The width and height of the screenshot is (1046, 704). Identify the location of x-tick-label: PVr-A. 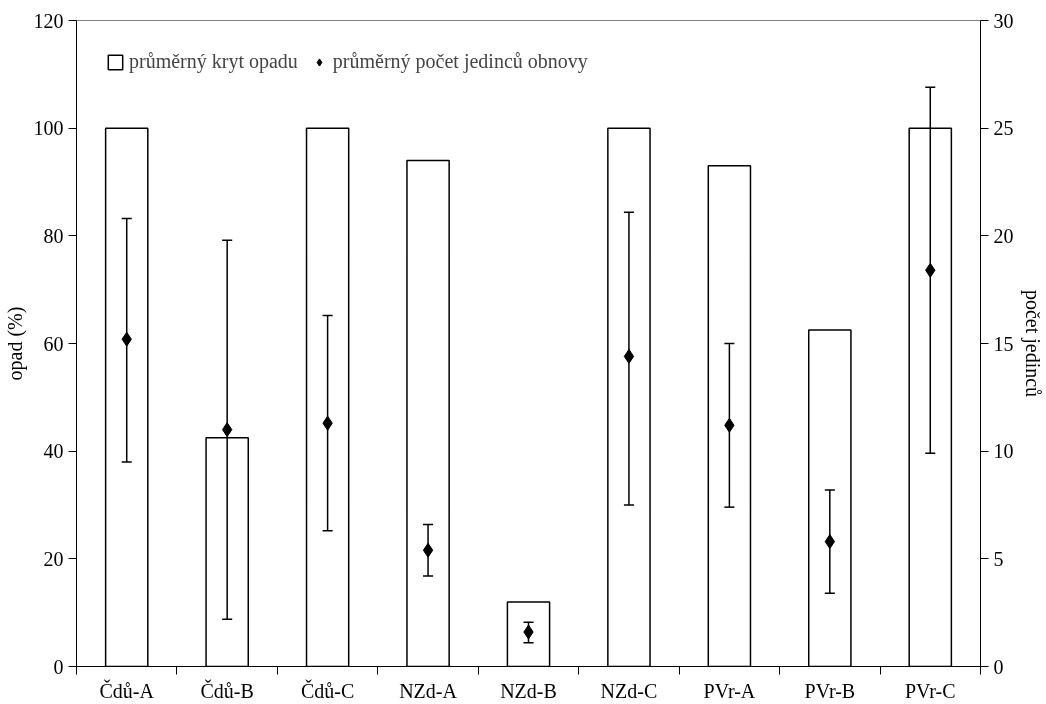
(729, 690).